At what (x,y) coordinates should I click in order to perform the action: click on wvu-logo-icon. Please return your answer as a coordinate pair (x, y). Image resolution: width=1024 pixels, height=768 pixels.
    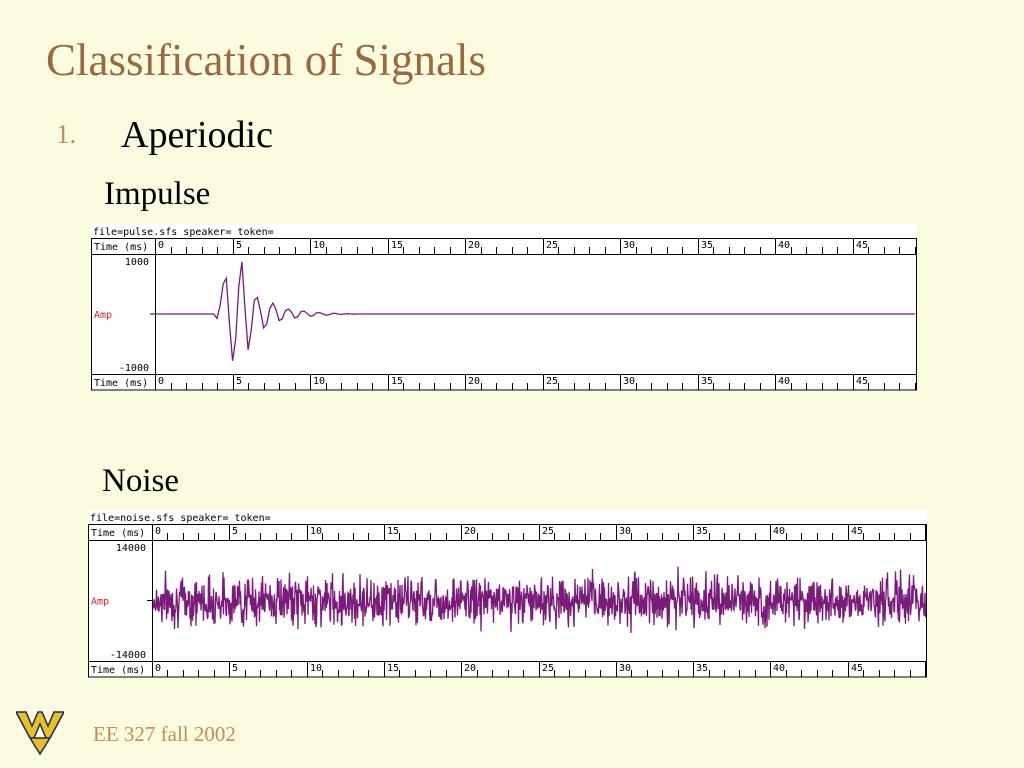
    Looking at the image, I should click on (40, 734).